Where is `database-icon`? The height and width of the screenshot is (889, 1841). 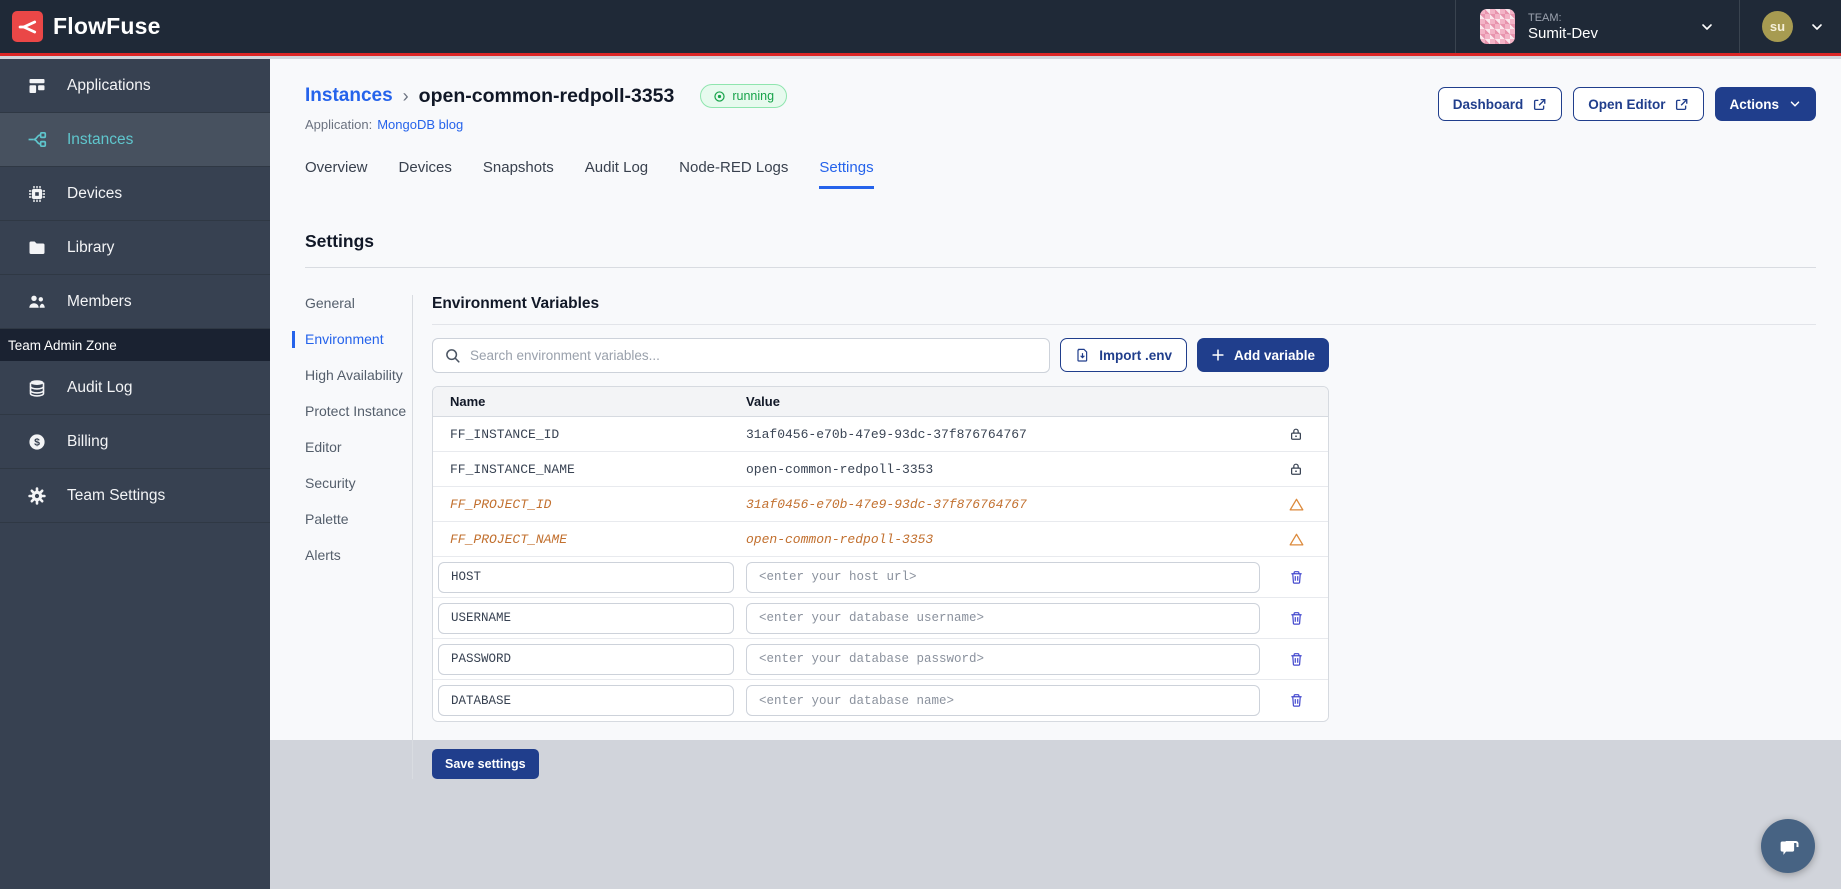
database-icon is located at coordinates (37, 388).